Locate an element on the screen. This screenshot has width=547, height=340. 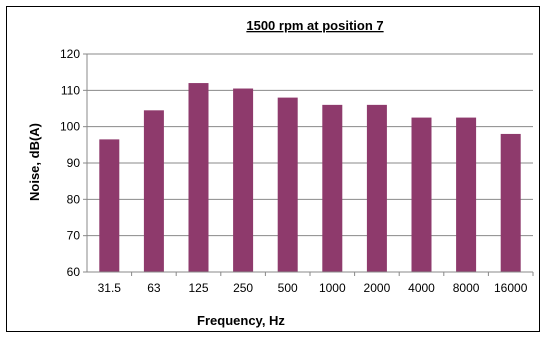
y-tick-label: 80 is located at coordinates (74, 199).